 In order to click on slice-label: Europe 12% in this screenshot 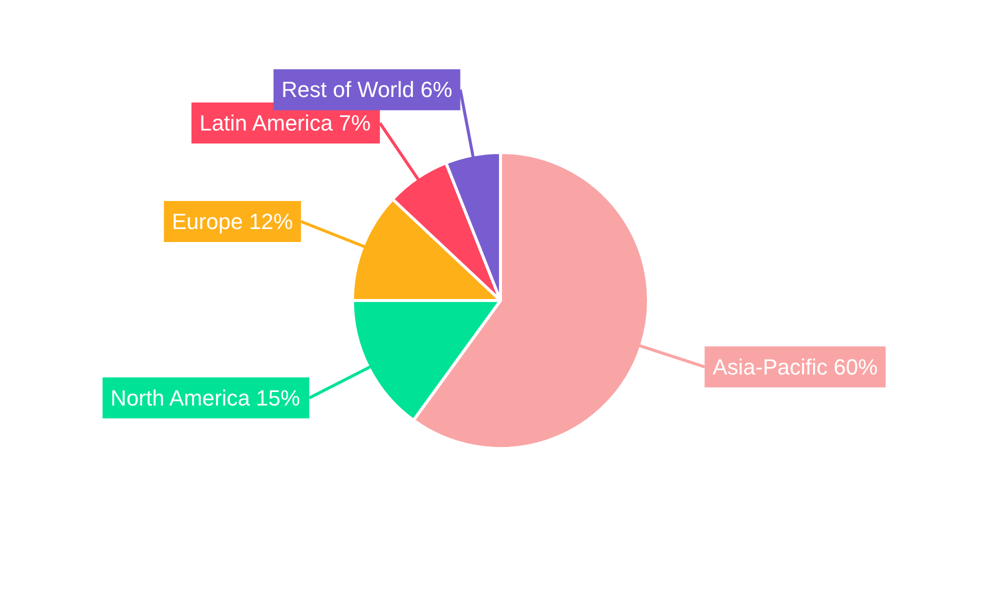, I will do `click(232, 221)`.